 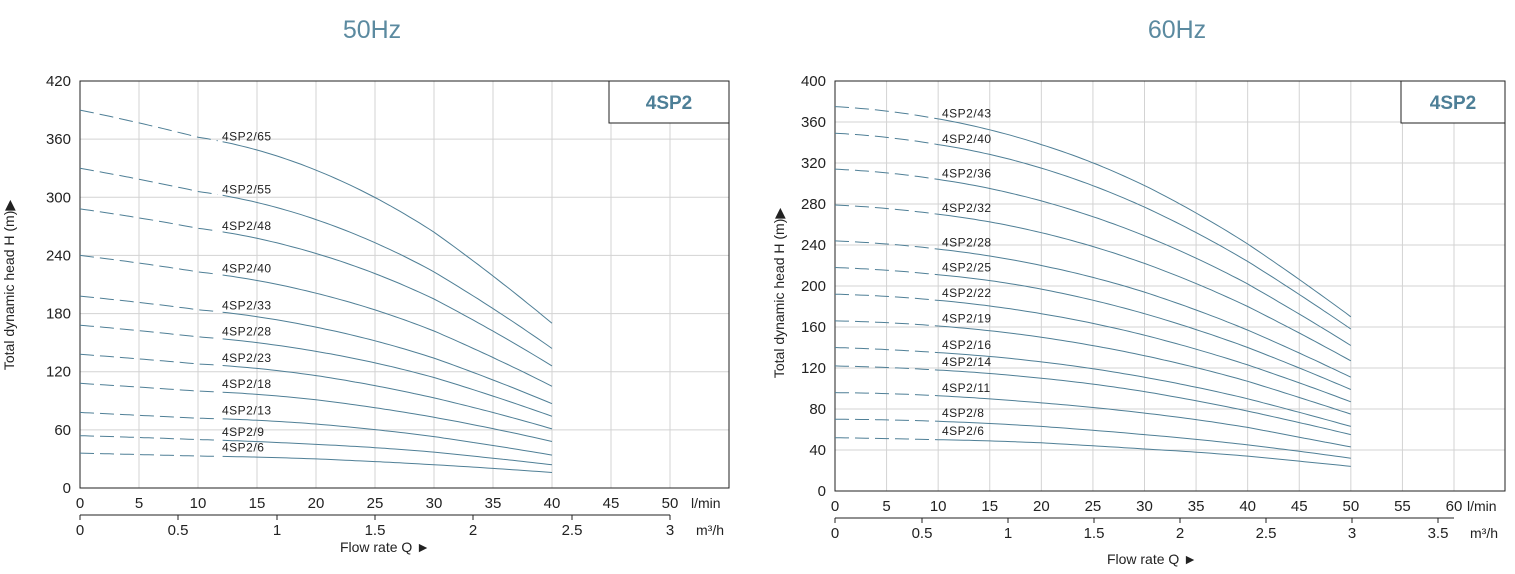 I want to click on y-tick-label: 400, so click(x=813, y=81).